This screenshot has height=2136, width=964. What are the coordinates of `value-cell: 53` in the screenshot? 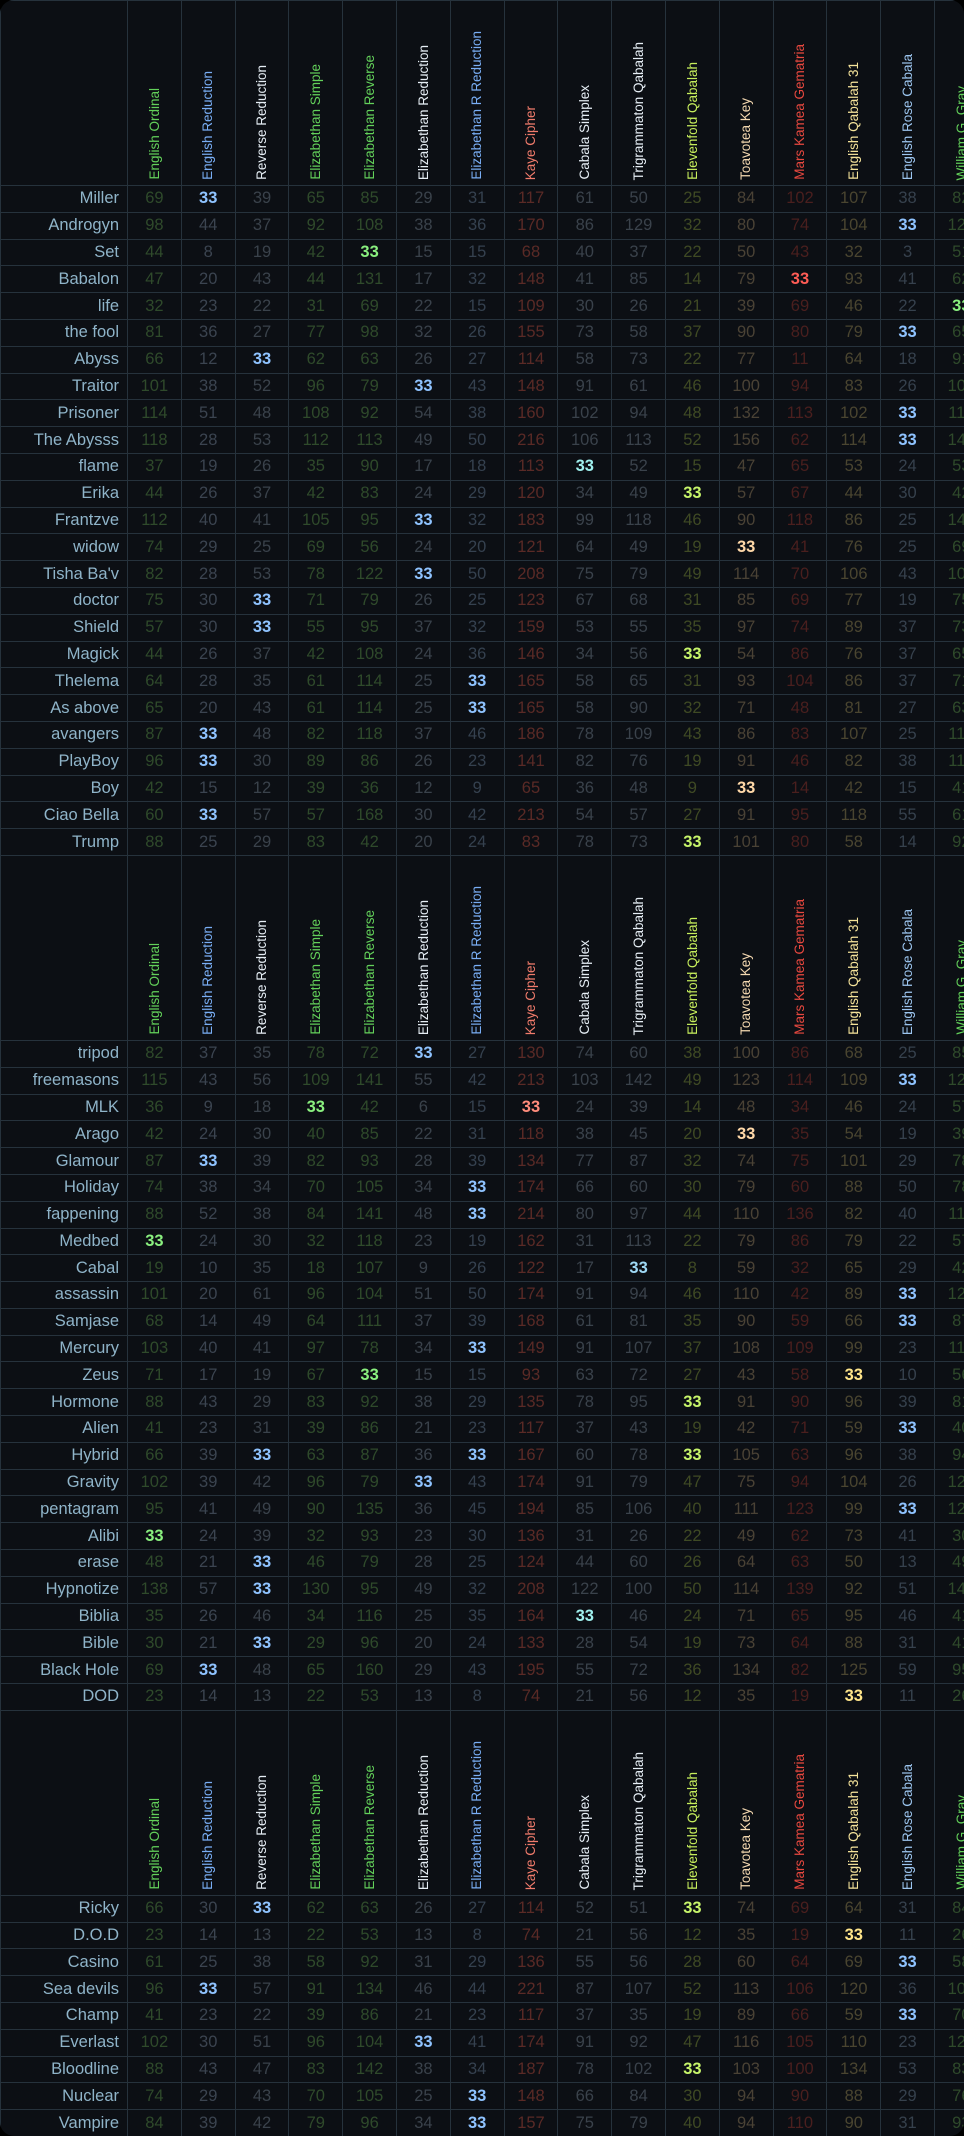 It's located at (948, 466).